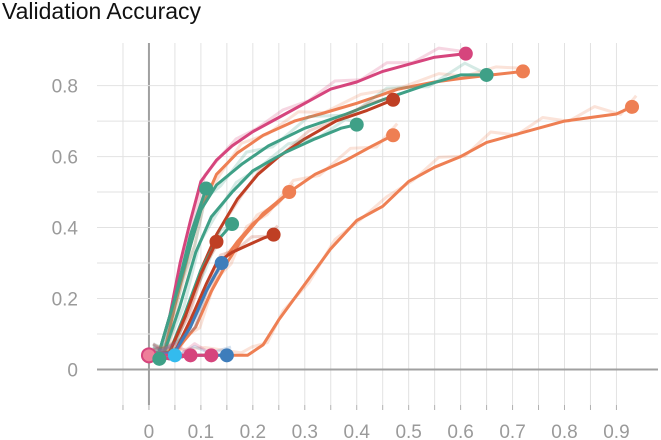  Describe the element at coordinates (72, 371) in the screenshot. I see `y-tick-label: 0` at that location.